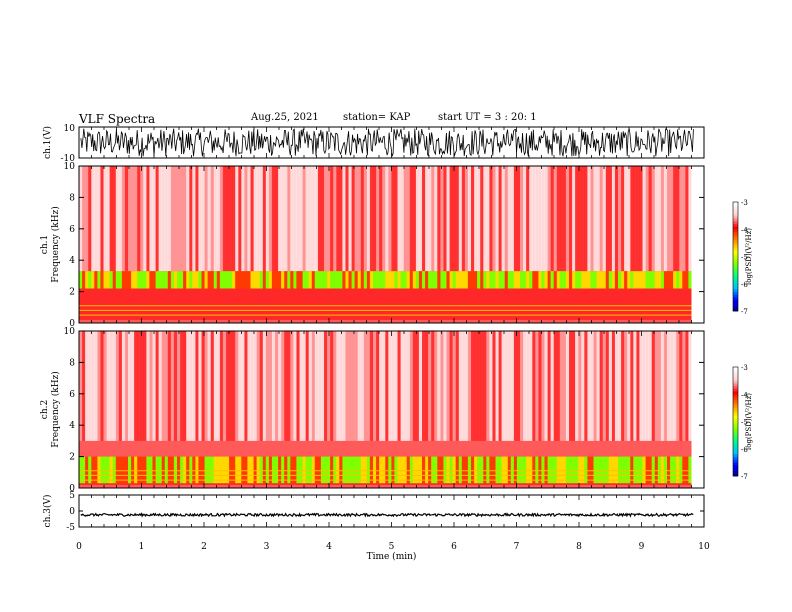 This screenshot has width=792, height=612. I want to click on ch1-ytick-label: 0, so click(72, 324).